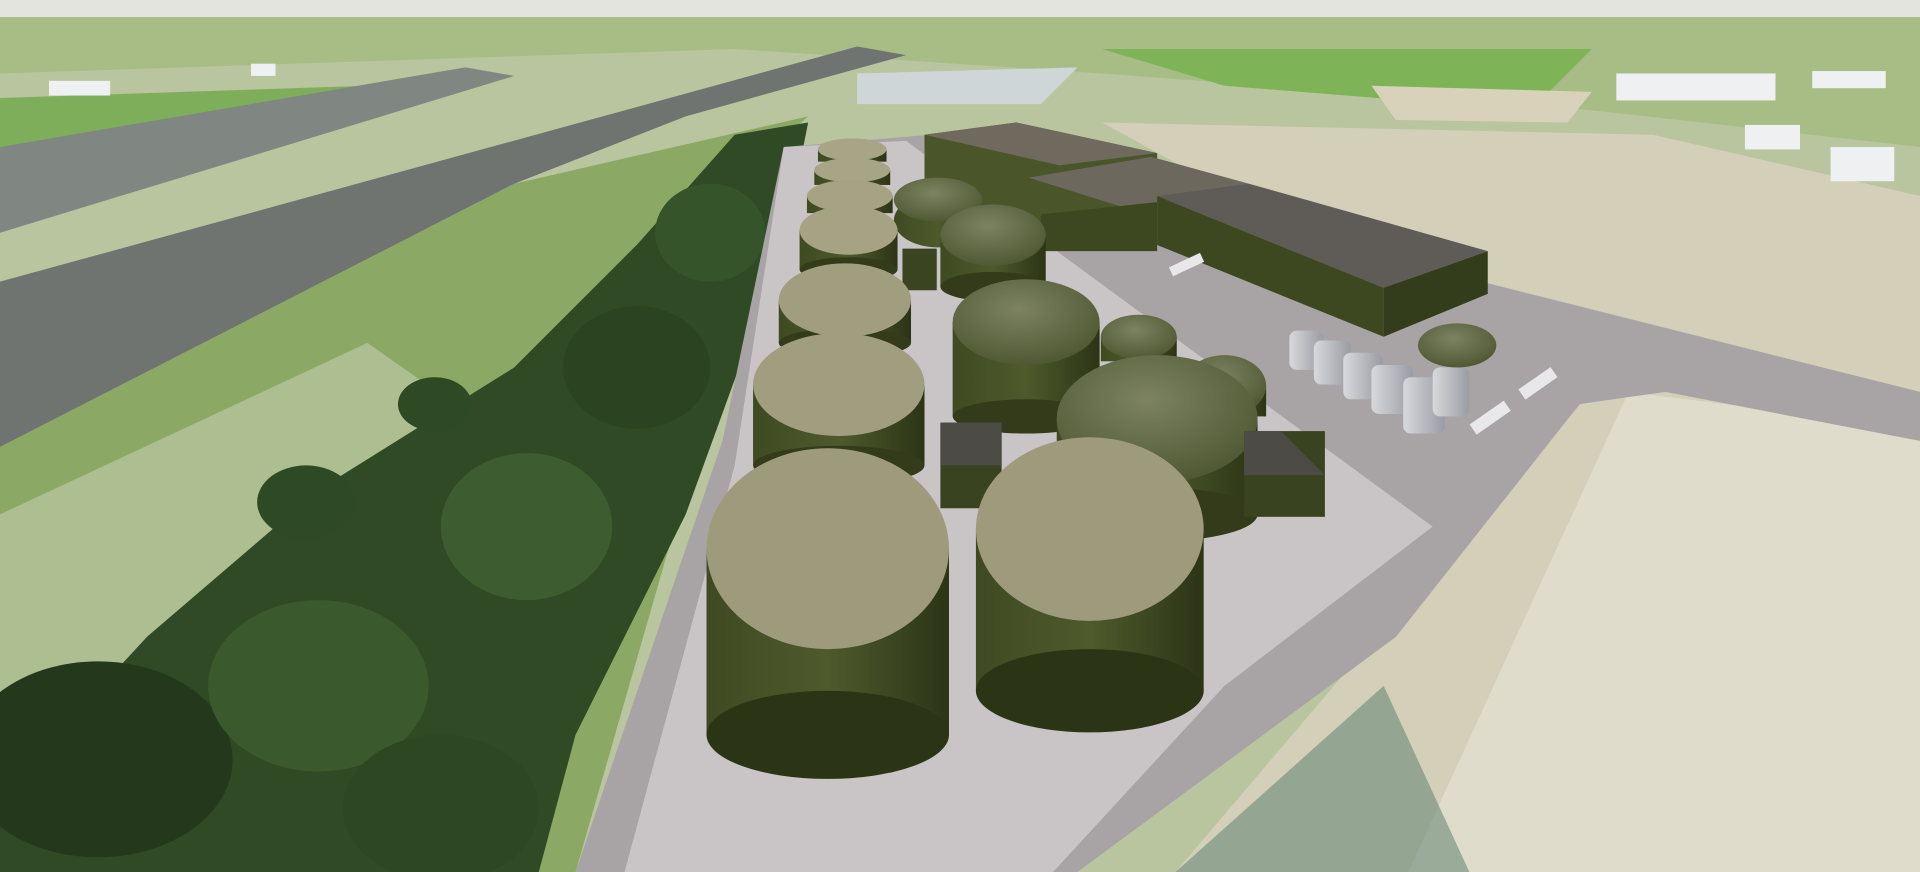 This screenshot has width=1920, height=872. Describe the element at coordinates (1664, 631) in the screenshot. I see `sandy-plot-front` at that location.